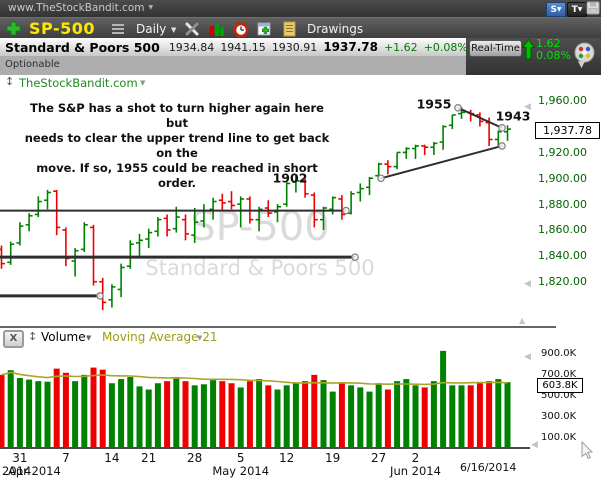  What do you see at coordinates (20, 458) in the screenshot?
I see `xaxis-week-label: 31` at bounding box center [20, 458].